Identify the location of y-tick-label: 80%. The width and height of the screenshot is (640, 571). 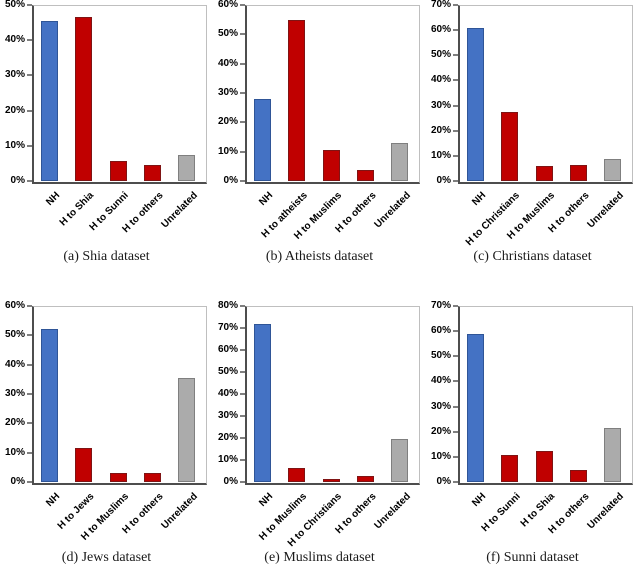
(227, 305).